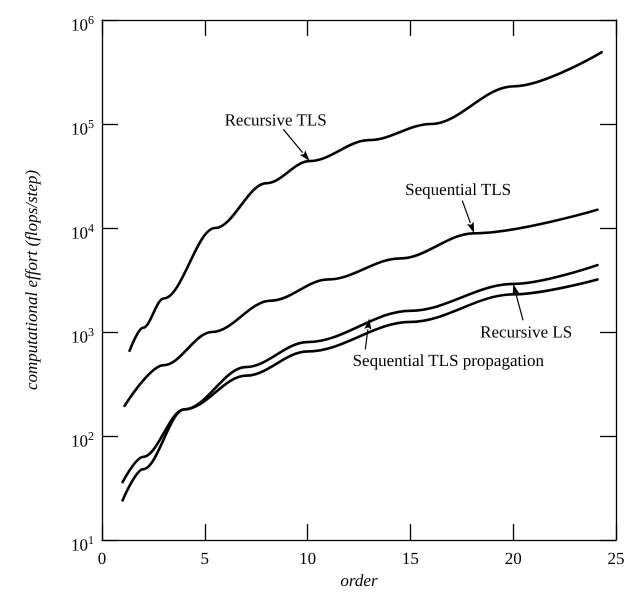 This screenshot has height=608, width=639. What do you see at coordinates (82, 232) in the screenshot?
I see `y-tick-label: 10$^{4}$` at bounding box center [82, 232].